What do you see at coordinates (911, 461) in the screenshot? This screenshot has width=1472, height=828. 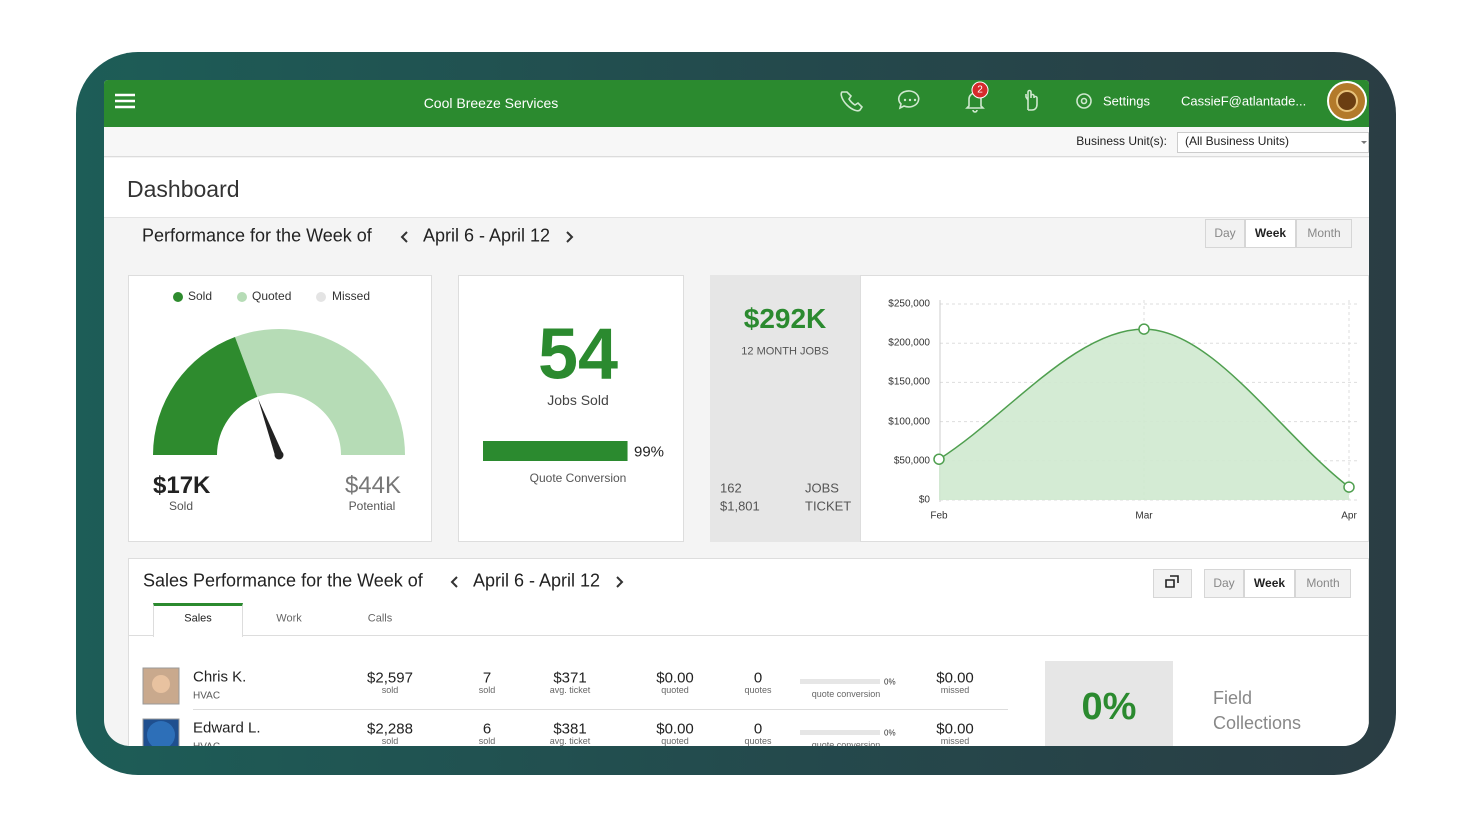 I see `y-tick-label: $50,000` at bounding box center [911, 461].